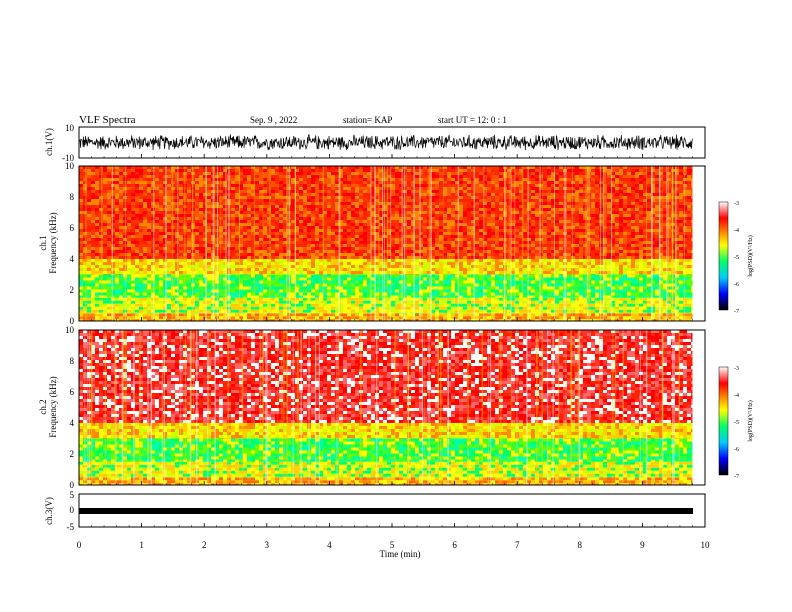 Image resolution: width=792 pixels, height=612 pixels. I want to click on ch1-freq-axis-label: Frequency (kHz), so click(53, 242).